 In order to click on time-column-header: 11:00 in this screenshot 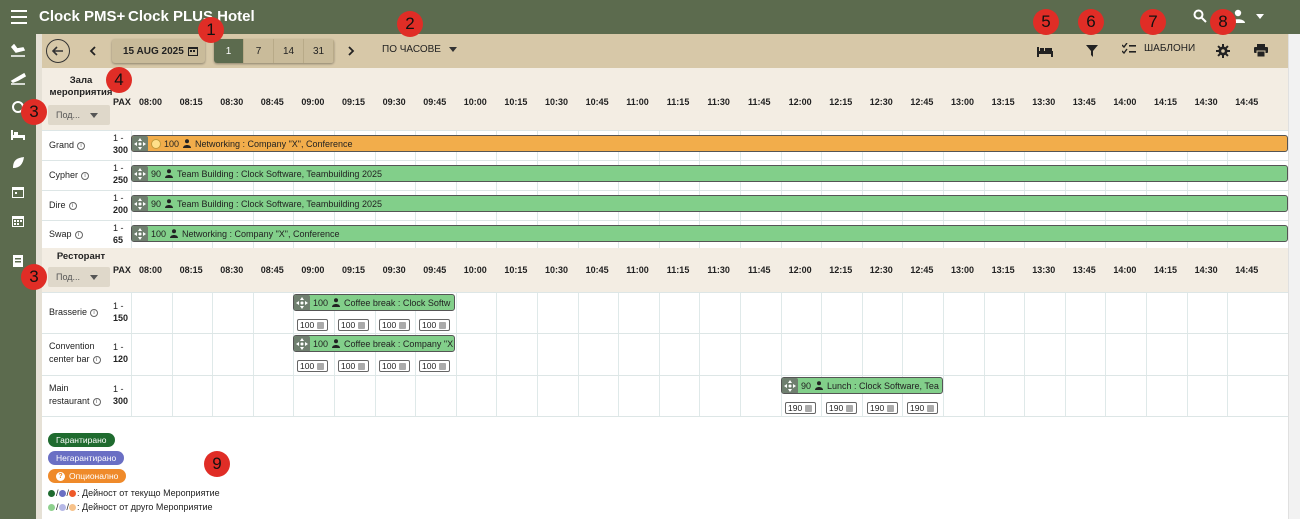, I will do `click(637, 270)`.